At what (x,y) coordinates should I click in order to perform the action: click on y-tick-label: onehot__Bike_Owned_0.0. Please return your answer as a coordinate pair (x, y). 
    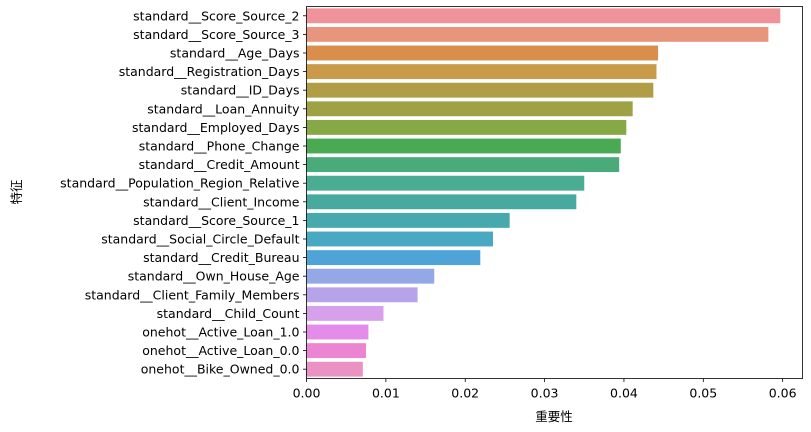
    Looking at the image, I should click on (220, 369).